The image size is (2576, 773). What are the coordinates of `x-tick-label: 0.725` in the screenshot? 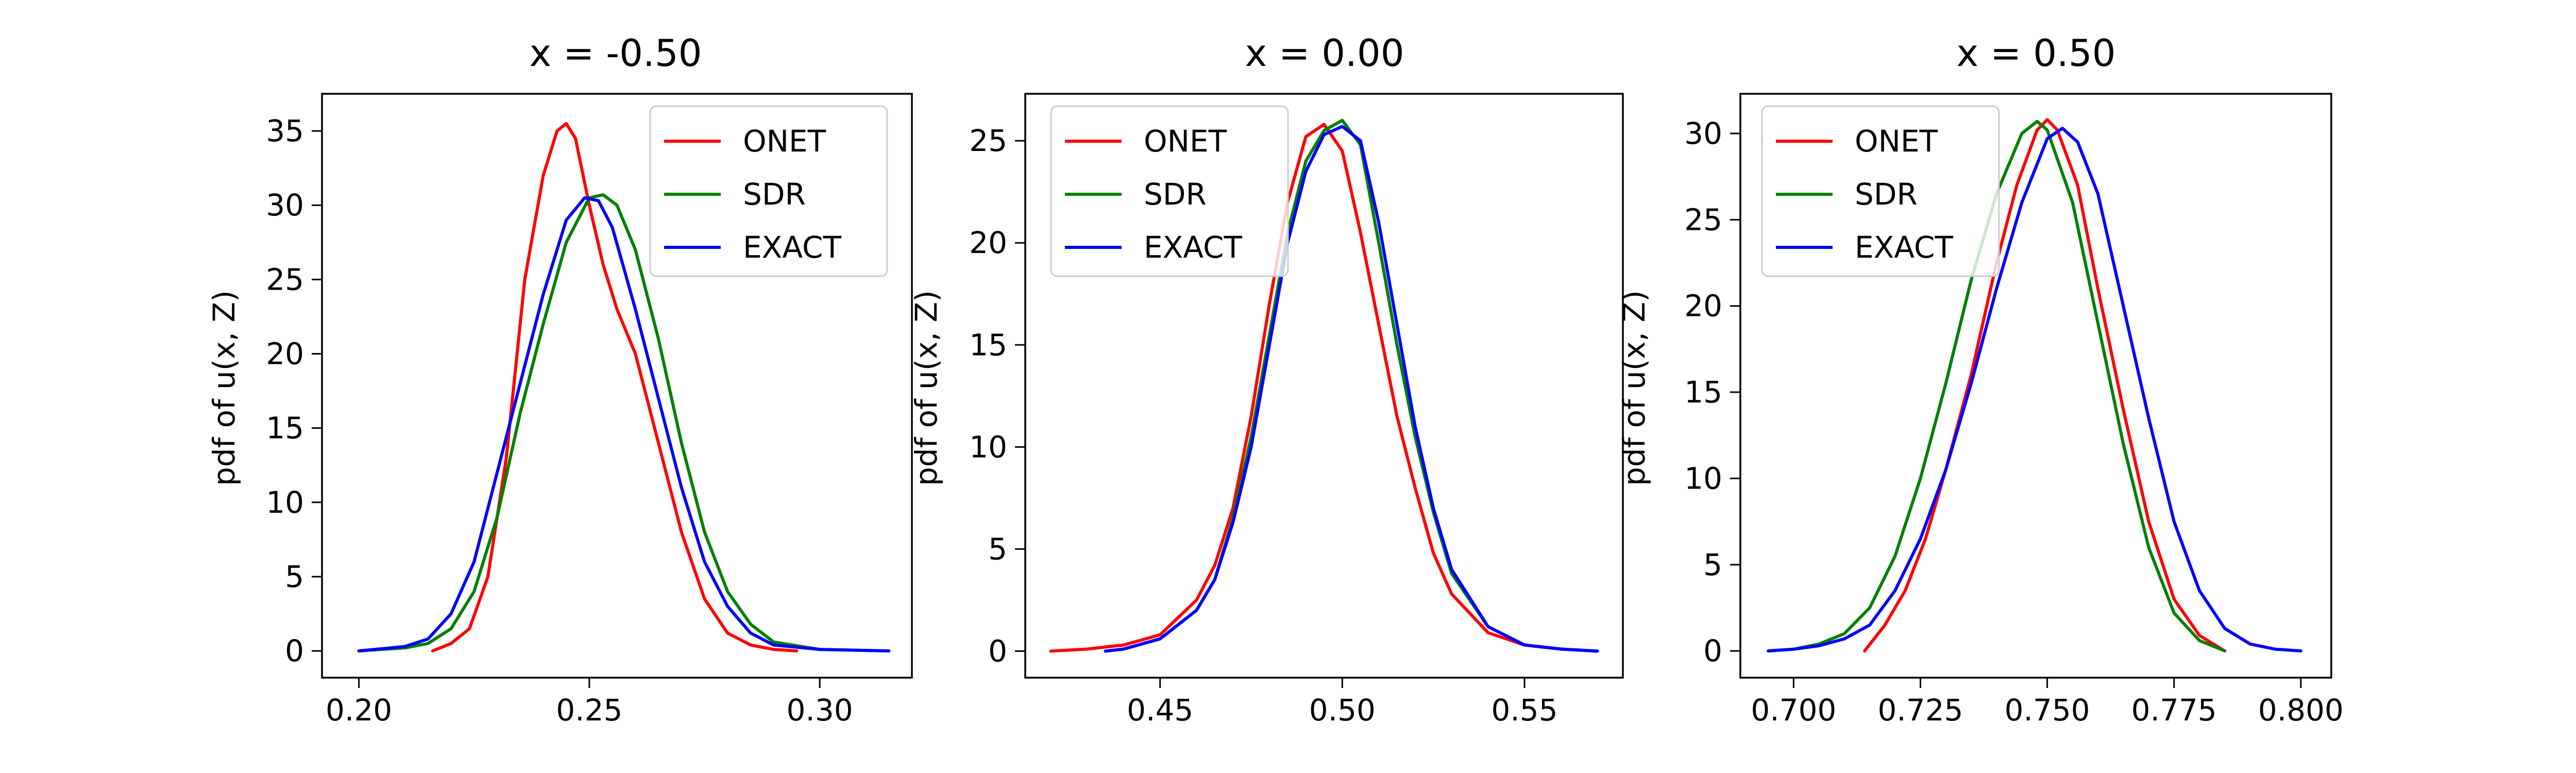 It's located at (1920, 710).